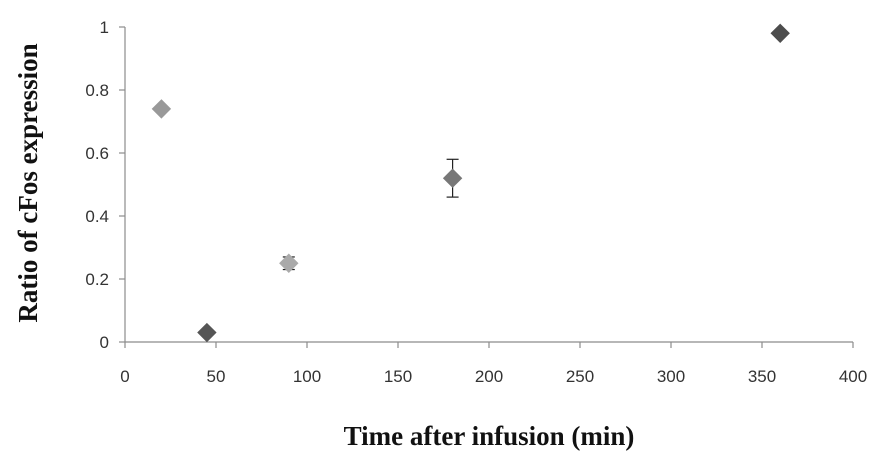 Image resolution: width=880 pixels, height=458 pixels. I want to click on y-axis-title: Ratio of cFos expression, so click(28, 182).